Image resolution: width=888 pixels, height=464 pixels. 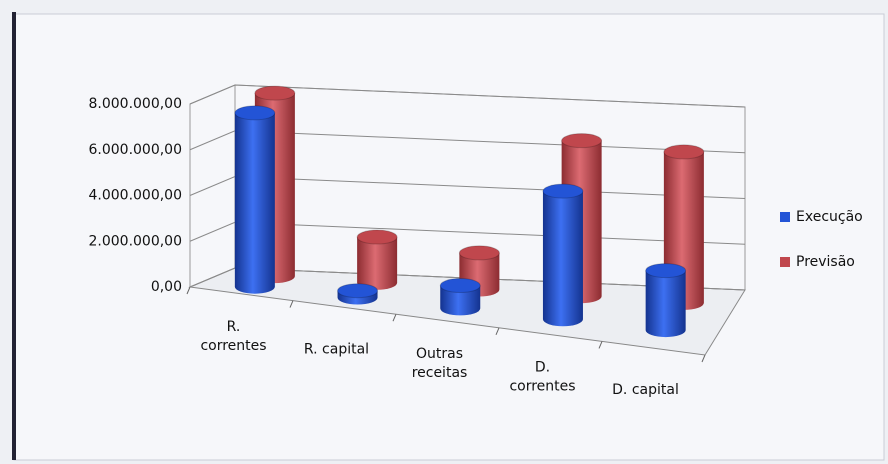 I want to click on y-tick-label: 0,00, so click(x=166, y=287).